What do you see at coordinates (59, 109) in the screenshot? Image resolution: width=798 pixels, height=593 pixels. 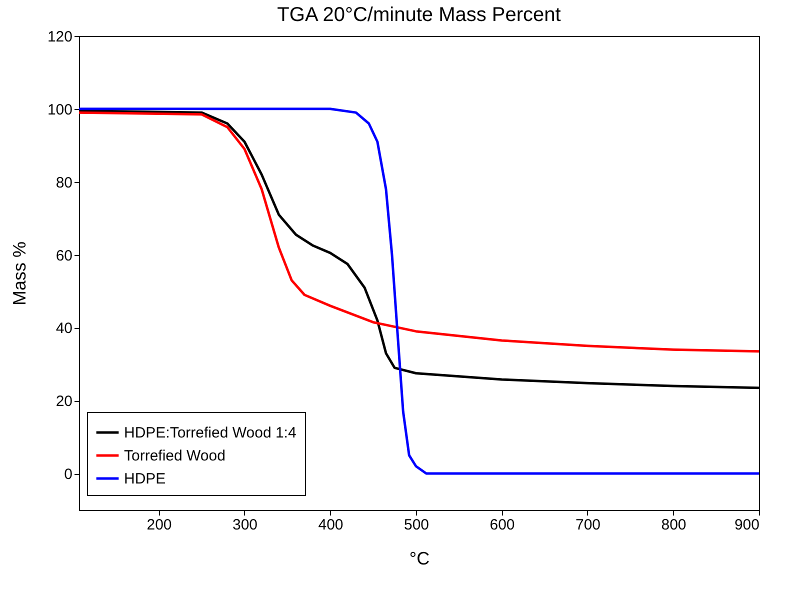 I see `y-tick-label: 100` at bounding box center [59, 109].